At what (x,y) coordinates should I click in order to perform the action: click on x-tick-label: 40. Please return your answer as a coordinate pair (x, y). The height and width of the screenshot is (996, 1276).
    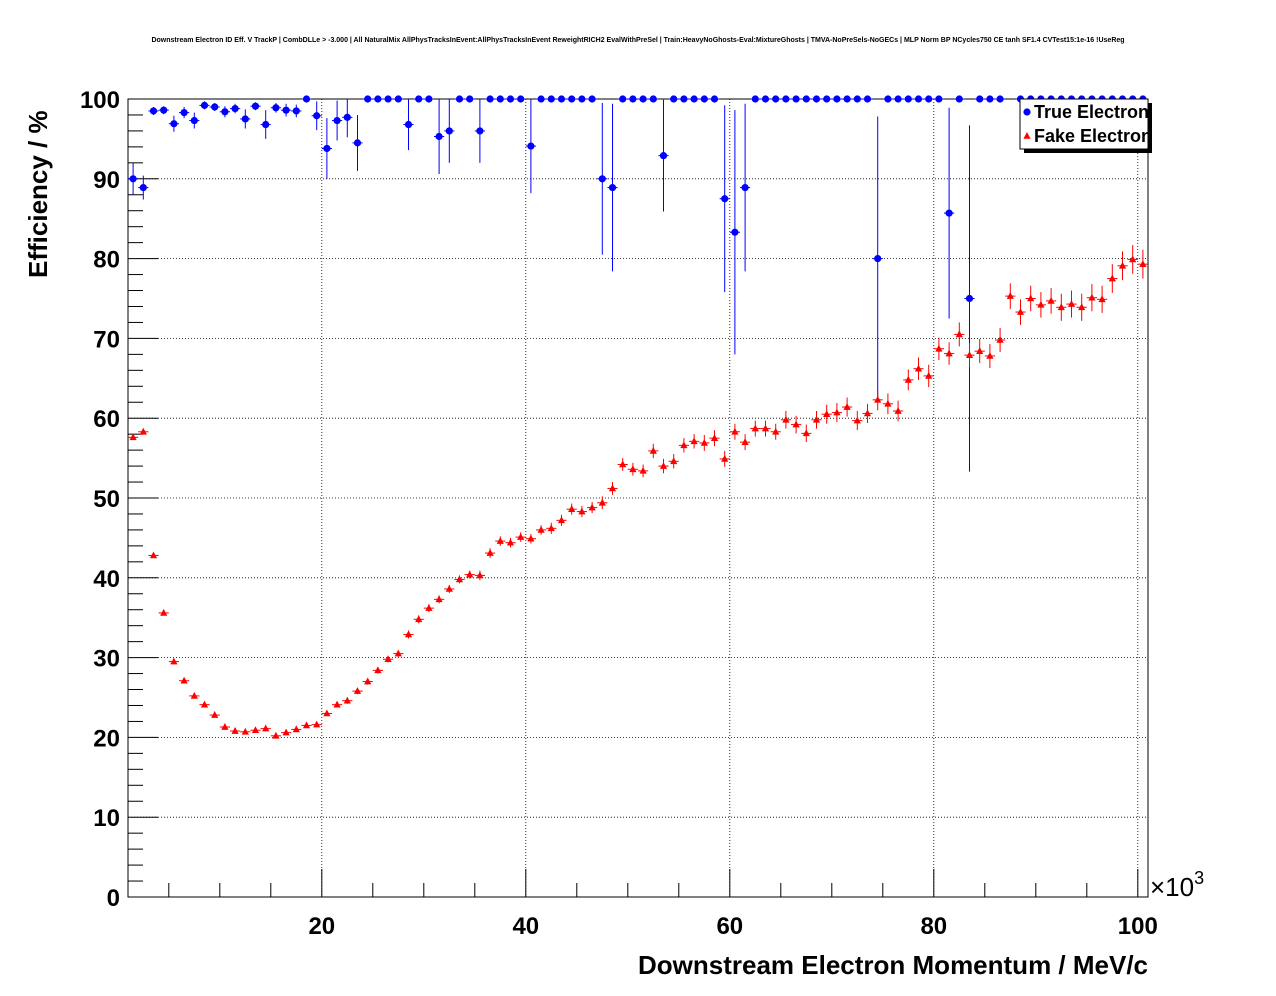
    Looking at the image, I should click on (525, 926).